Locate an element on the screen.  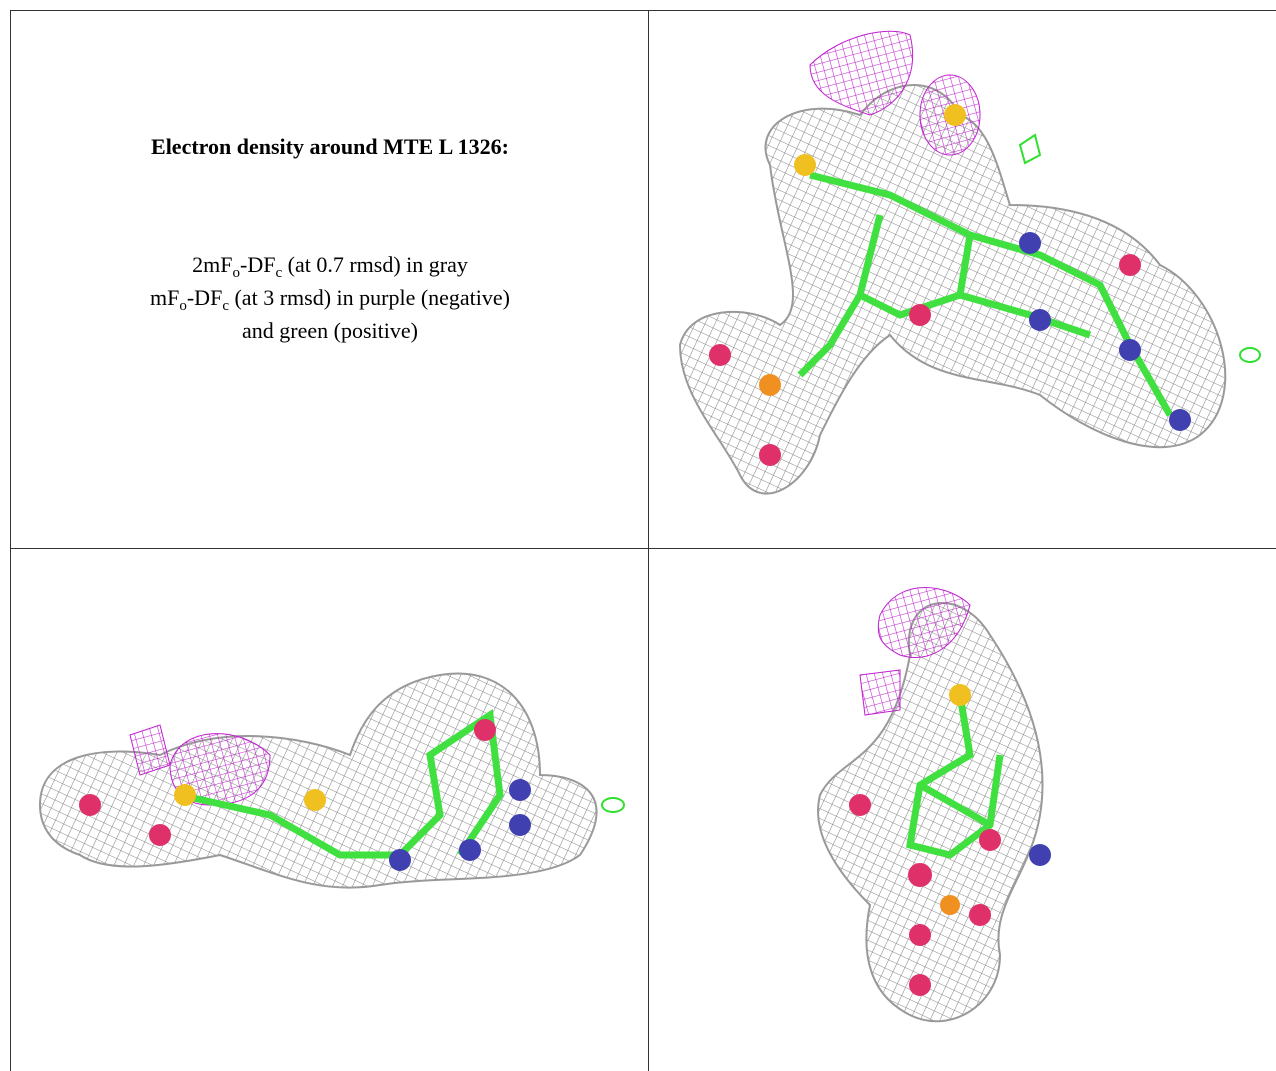
caption-line: mFo-DFc (at 3 rmsd) in purple (negative) is located at coordinates (330, 297).